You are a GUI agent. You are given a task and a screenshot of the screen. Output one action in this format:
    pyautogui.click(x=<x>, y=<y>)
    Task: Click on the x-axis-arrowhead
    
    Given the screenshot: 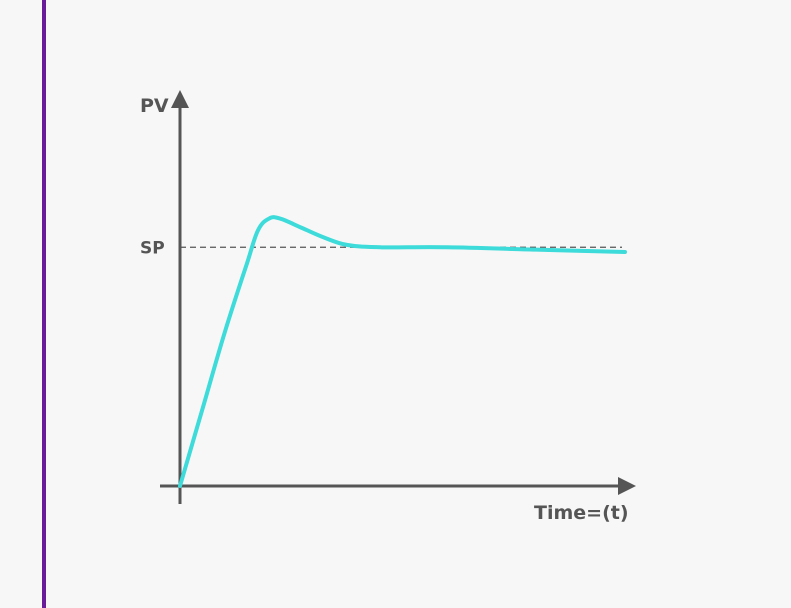 What is the action you would take?
    pyautogui.click(x=627, y=486)
    